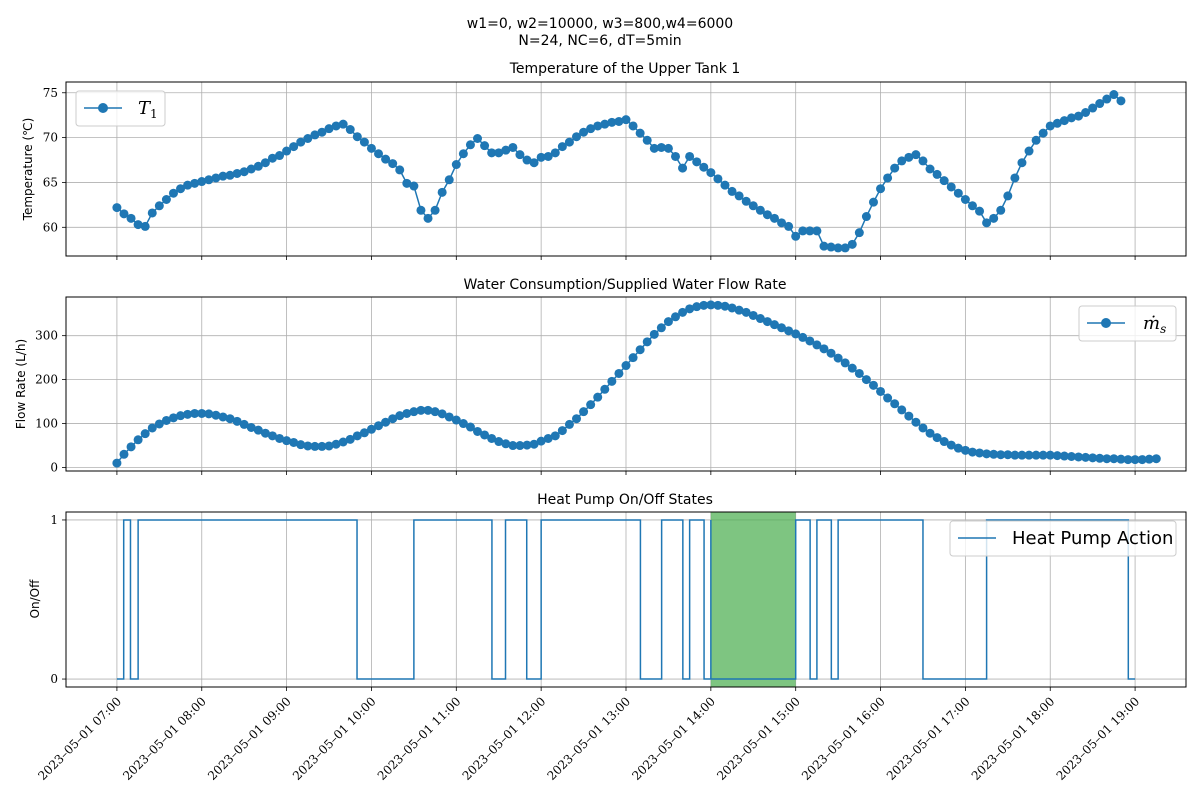  I want to click on x-tick-label: 2023–05–01 12:00, so click(504, 738).